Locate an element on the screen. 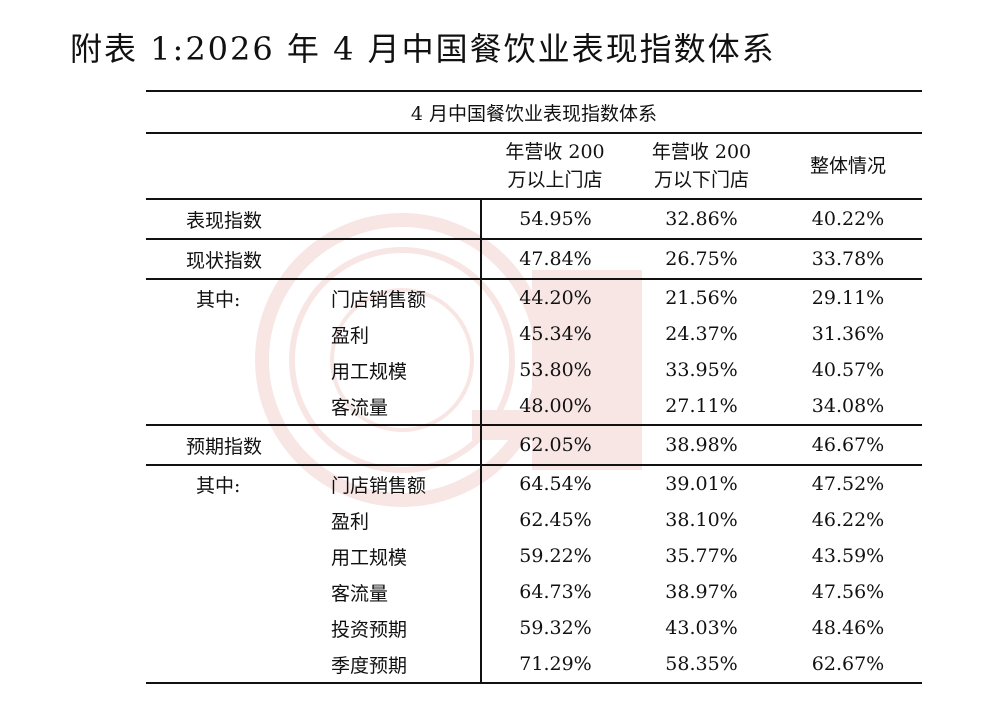 Image resolution: width=1000 pixels, height=726 pixels. table-row-expected-index: 预期指数 62.05% 38.98% 46.67% is located at coordinates (534, 445).